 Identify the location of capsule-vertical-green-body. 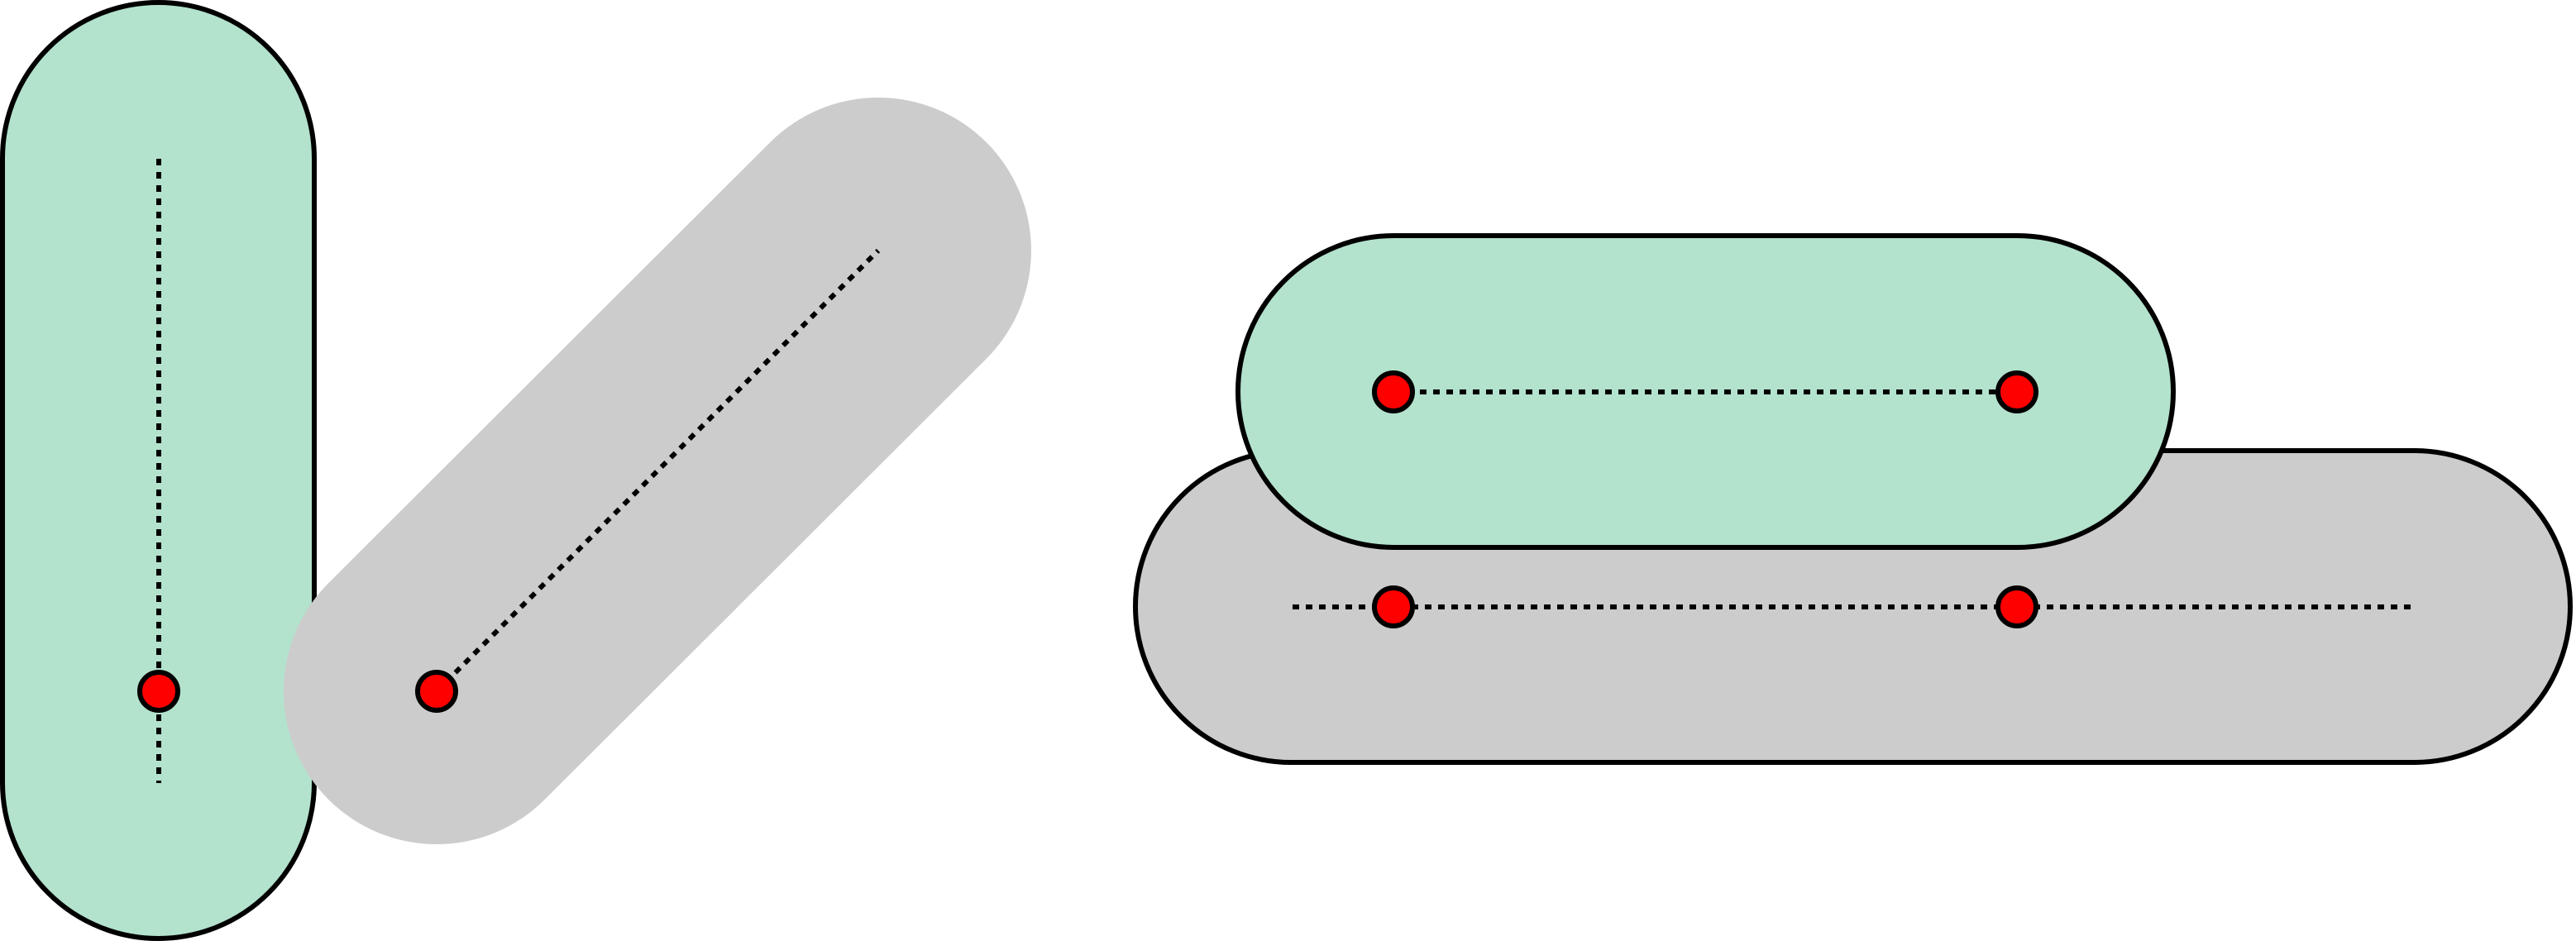
(158, 470).